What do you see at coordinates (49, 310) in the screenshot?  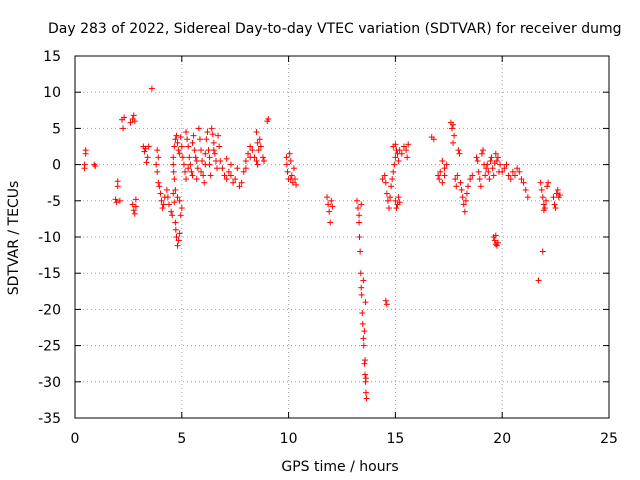 I see `y-tick-label: -20` at bounding box center [49, 310].